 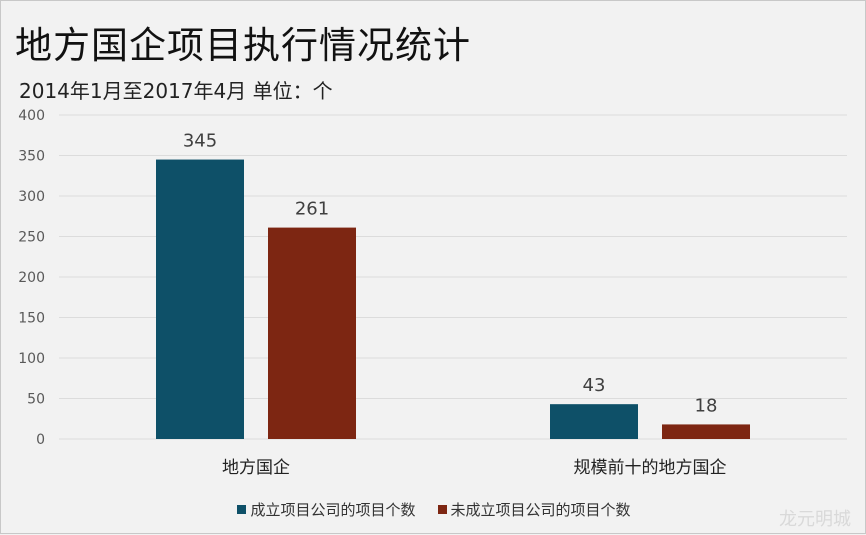 I want to click on data-label: 18, so click(x=706, y=405).